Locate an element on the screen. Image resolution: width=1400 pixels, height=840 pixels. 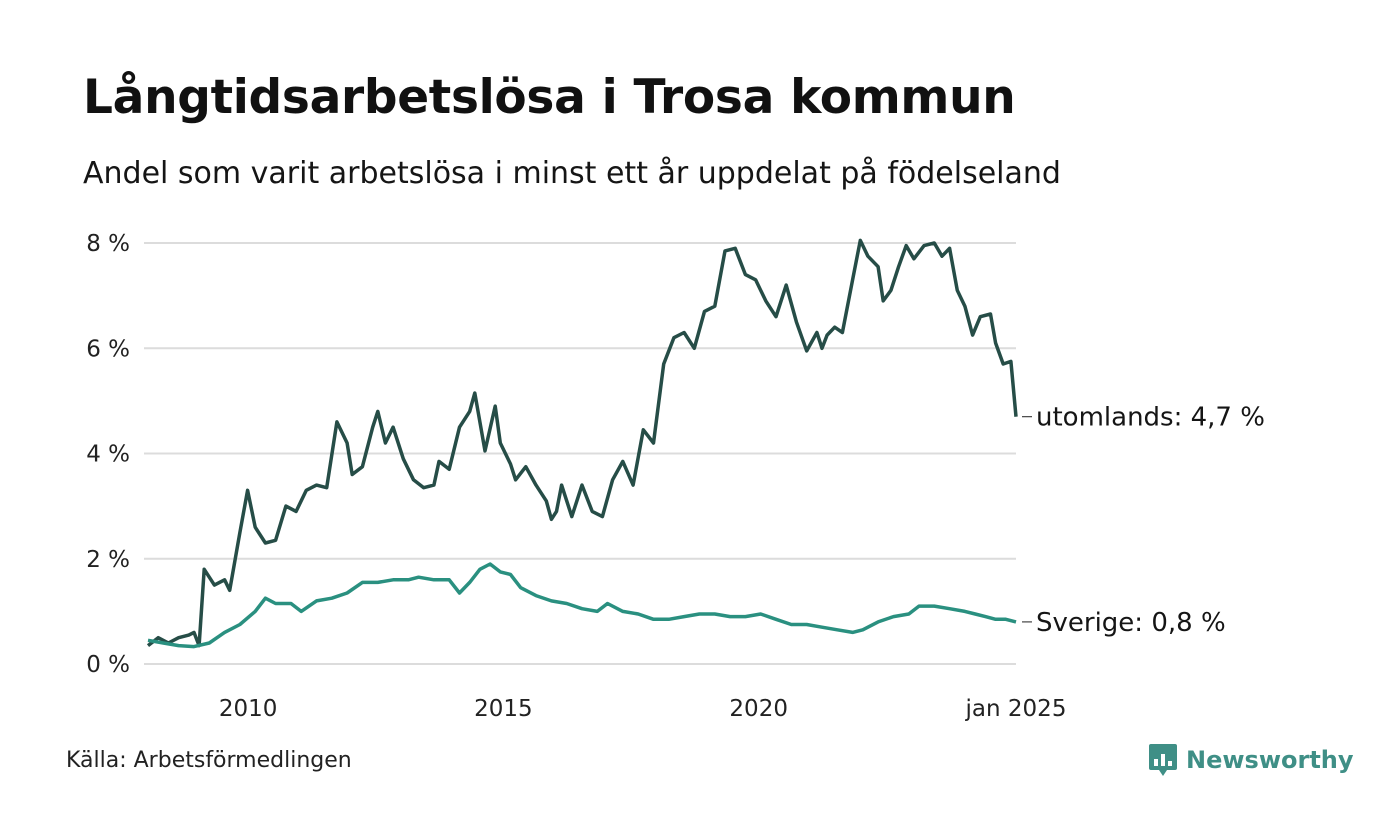
y-tick-label: 2 % is located at coordinates (108, 560).